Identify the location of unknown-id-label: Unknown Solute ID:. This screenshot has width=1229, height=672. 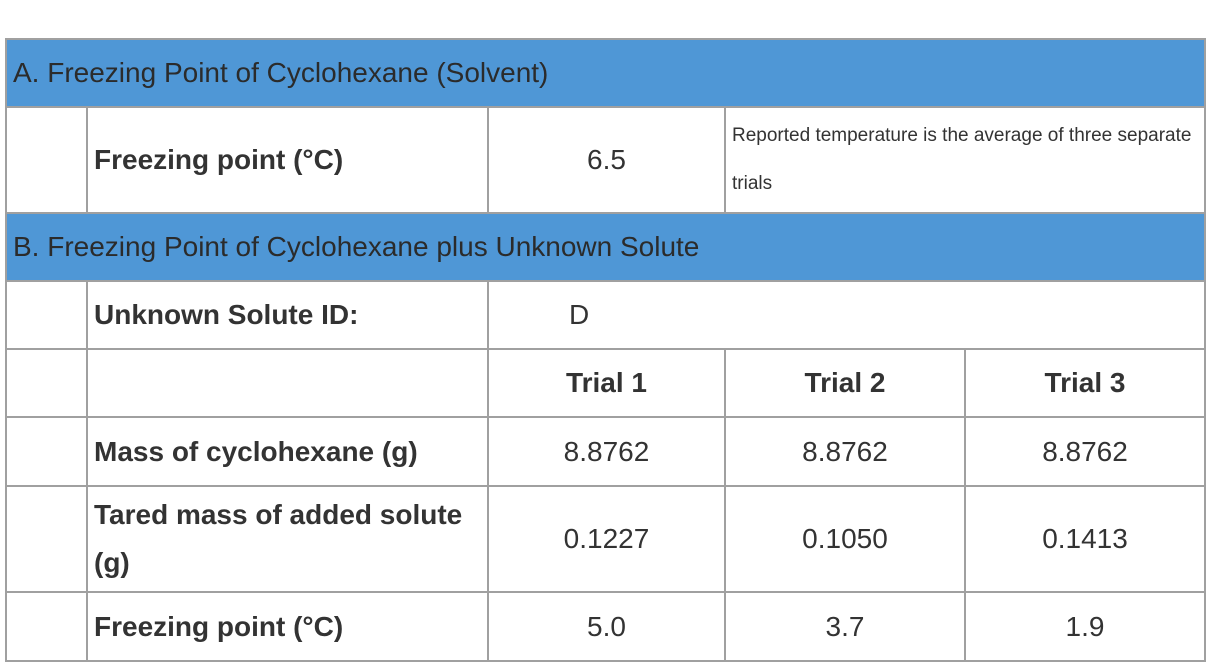
(287, 315).